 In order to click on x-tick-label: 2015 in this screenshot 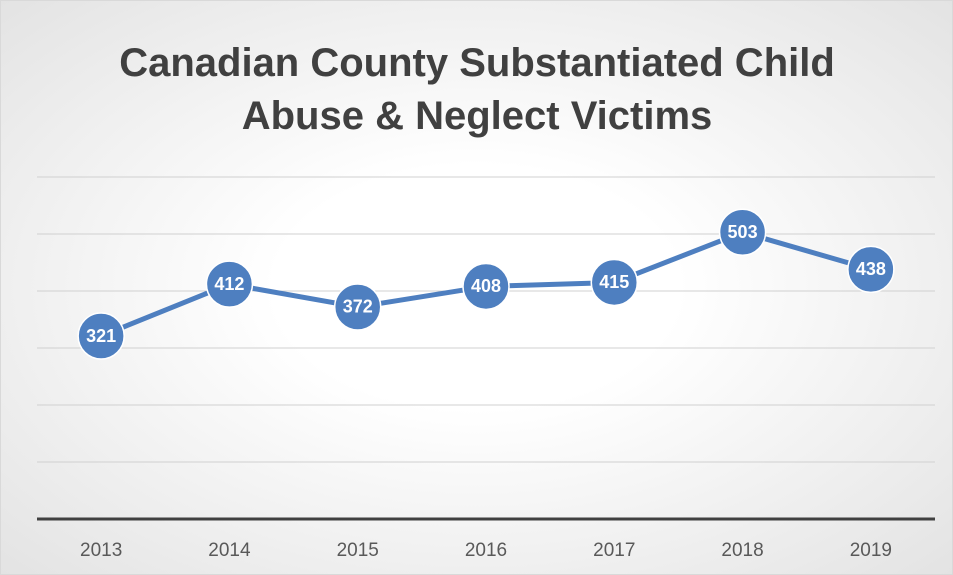, I will do `click(358, 550)`.